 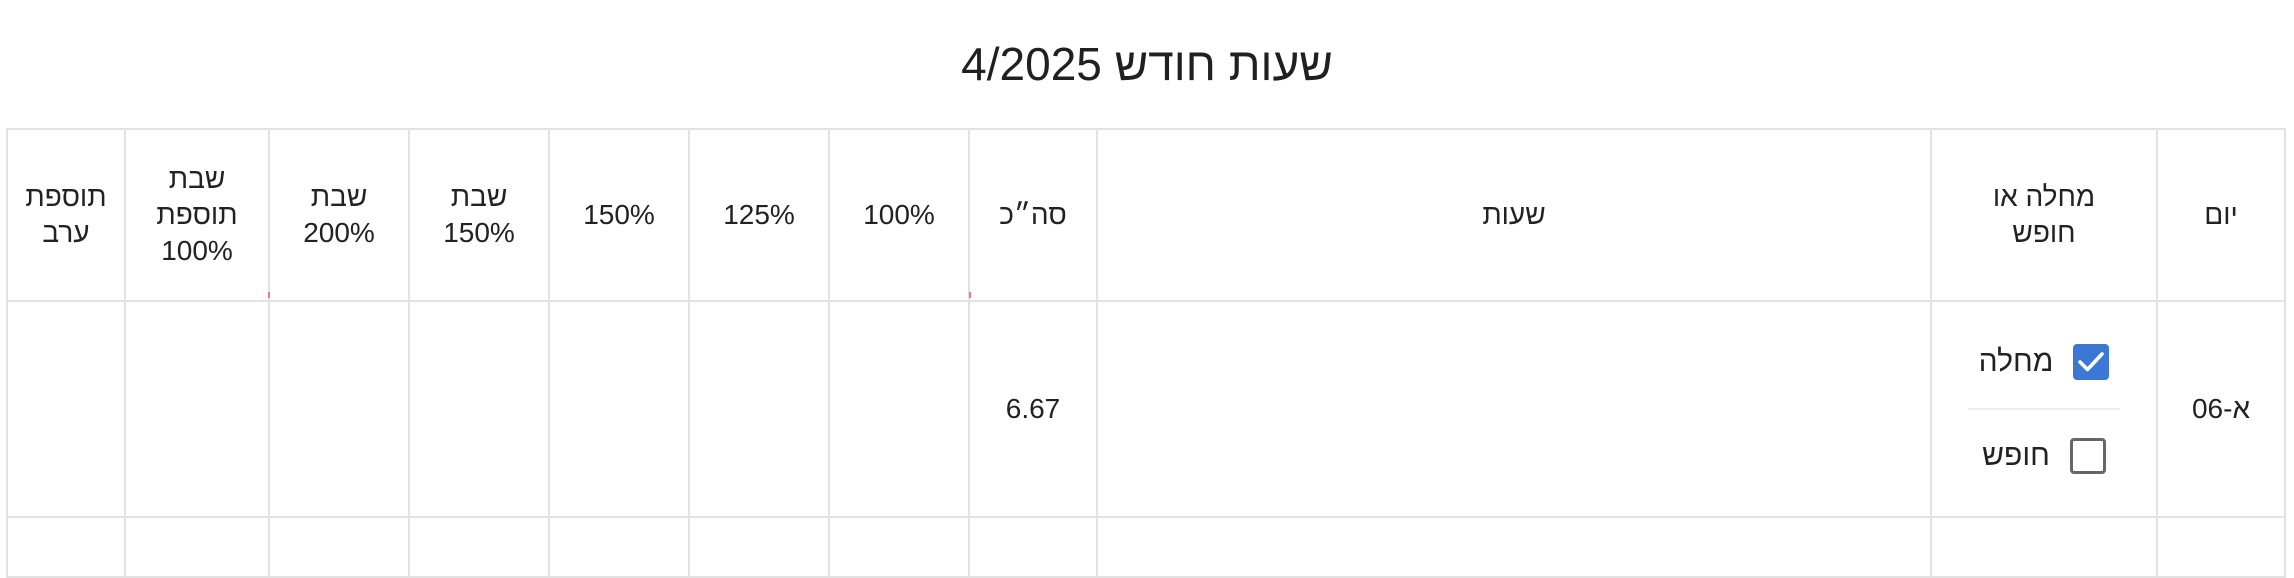 What do you see at coordinates (2087, 456) in the screenshot?
I see `vacation-checkbox` at bounding box center [2087, 456].